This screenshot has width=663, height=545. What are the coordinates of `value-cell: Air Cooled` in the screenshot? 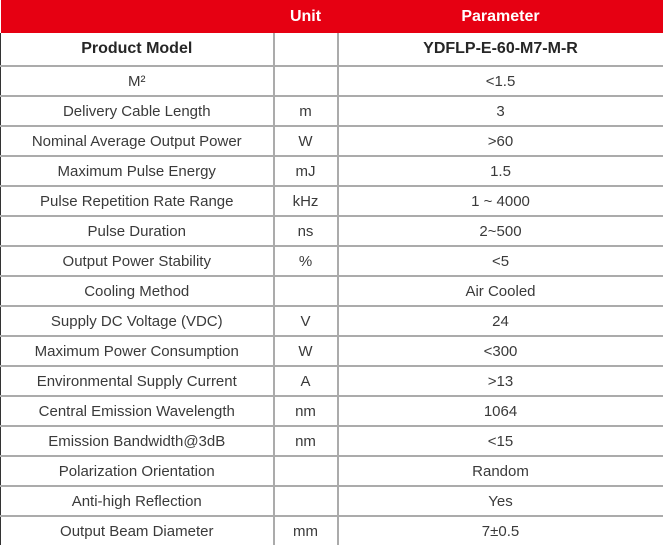 It's located at (499, 291).